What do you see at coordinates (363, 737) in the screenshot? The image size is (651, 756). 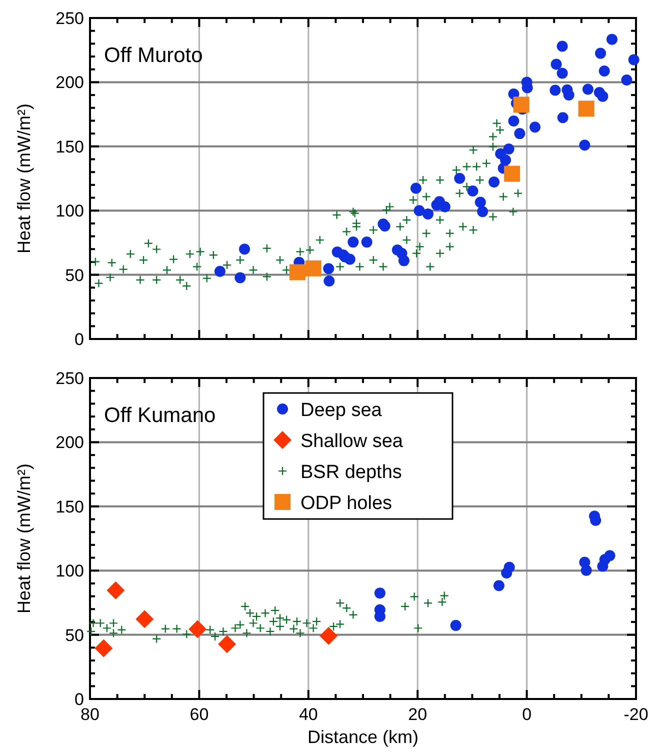 I see `x-axis-title: Distance (km)` at bounding box center [363, 737].